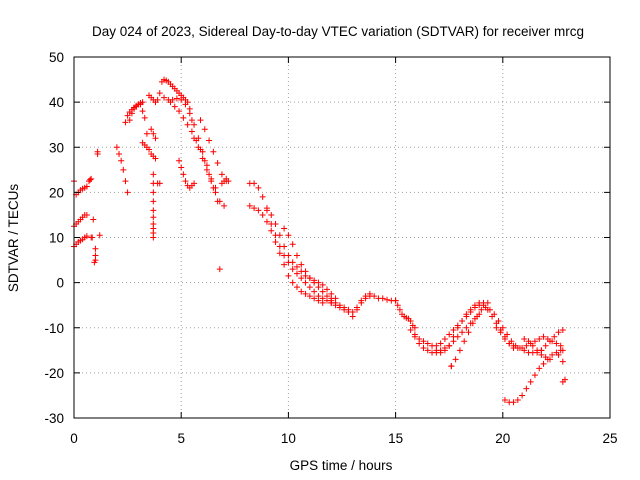 The height and width of the screenshot is (480, 640). I want to click on series-arc-late-upper, so click(537, 349).